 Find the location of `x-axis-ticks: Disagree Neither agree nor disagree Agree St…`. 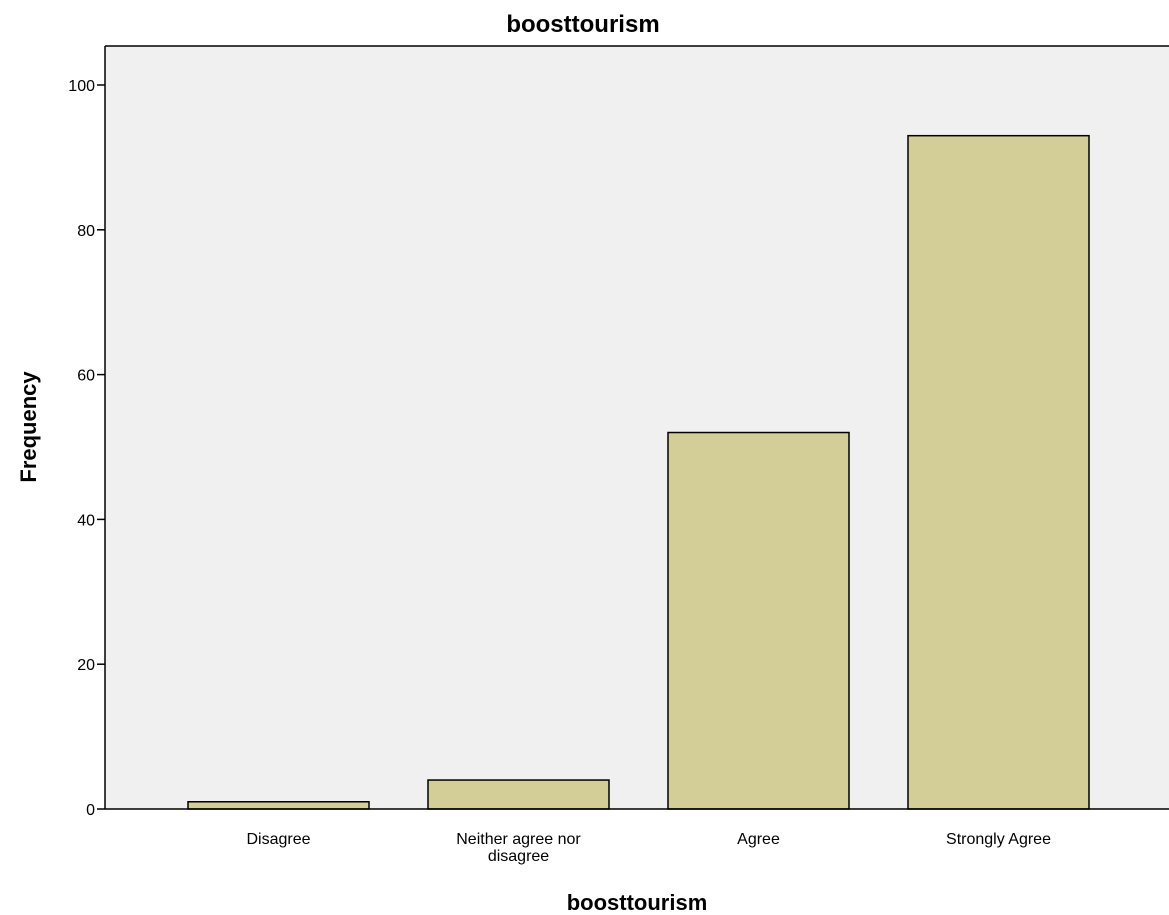

x-axis-ticks: Disagree Neither agree nor disagree Agree St… is located at coordinates (648, 848).